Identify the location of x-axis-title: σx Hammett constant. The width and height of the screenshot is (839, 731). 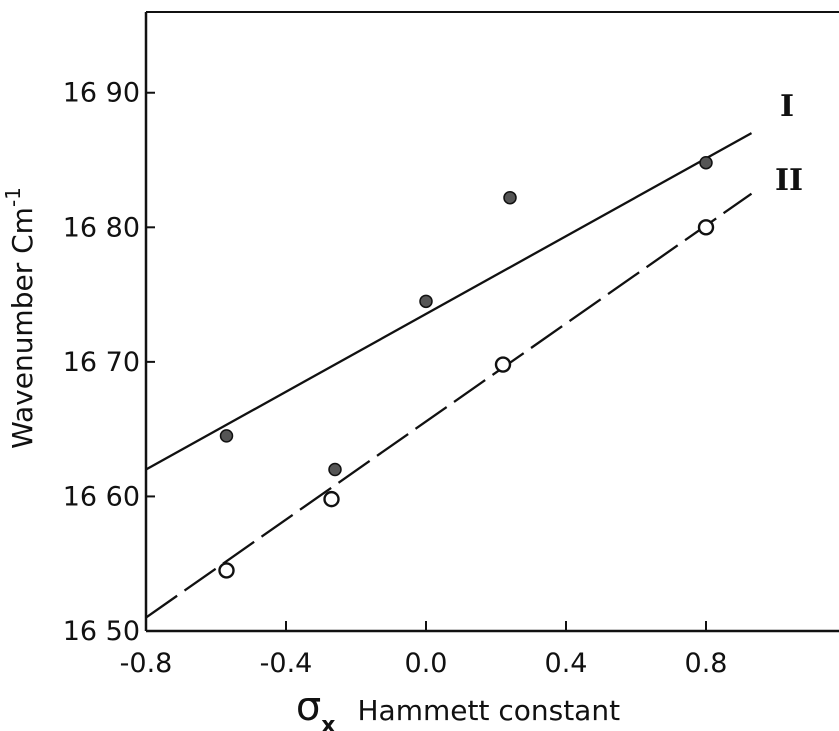
(458, 707).